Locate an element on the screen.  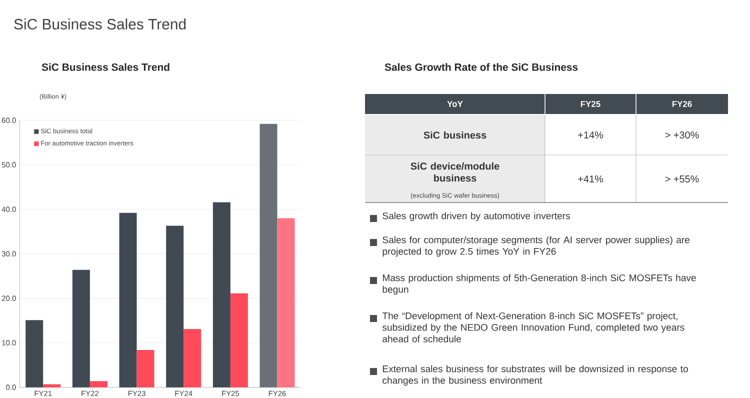
text: Mass production shipments of 5th-Generation 8-inch SiC MOSFETs have begun is located at coordinates (539, 284).